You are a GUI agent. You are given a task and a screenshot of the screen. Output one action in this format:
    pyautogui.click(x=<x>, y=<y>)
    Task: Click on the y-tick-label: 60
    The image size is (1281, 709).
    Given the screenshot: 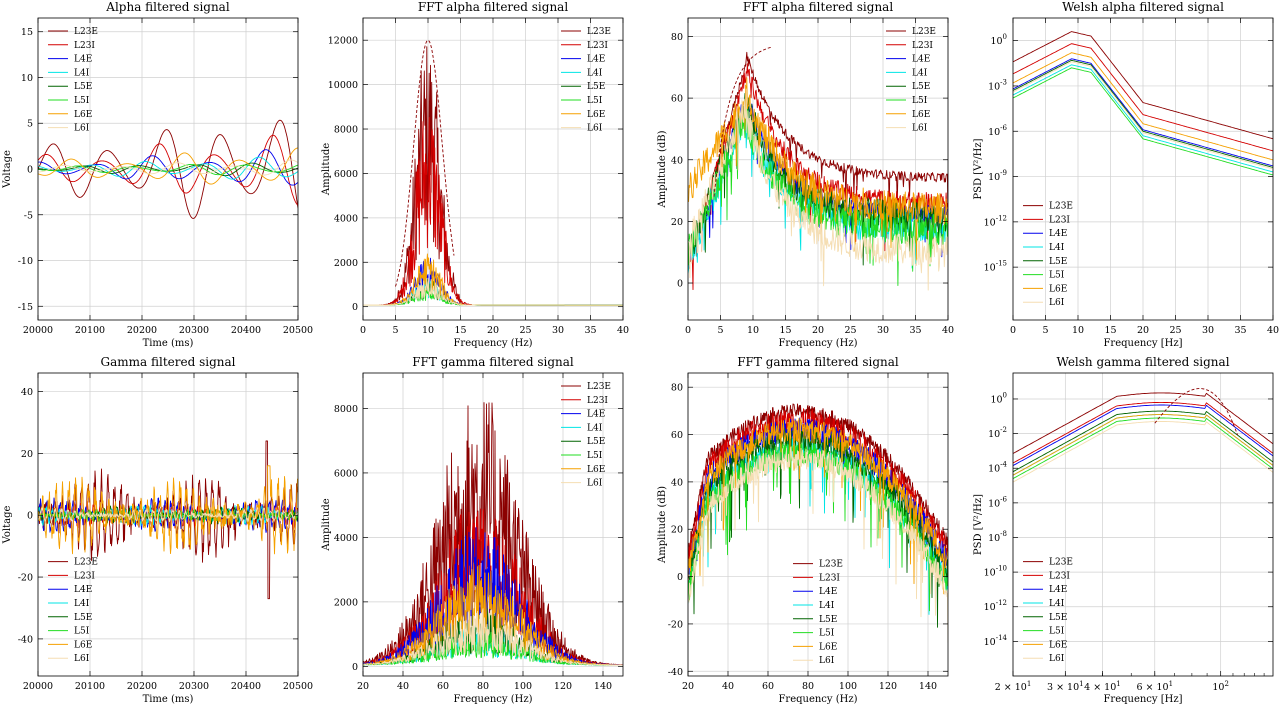 What is the action you would take?
    pyautogui.click(x=677, y=435)
    